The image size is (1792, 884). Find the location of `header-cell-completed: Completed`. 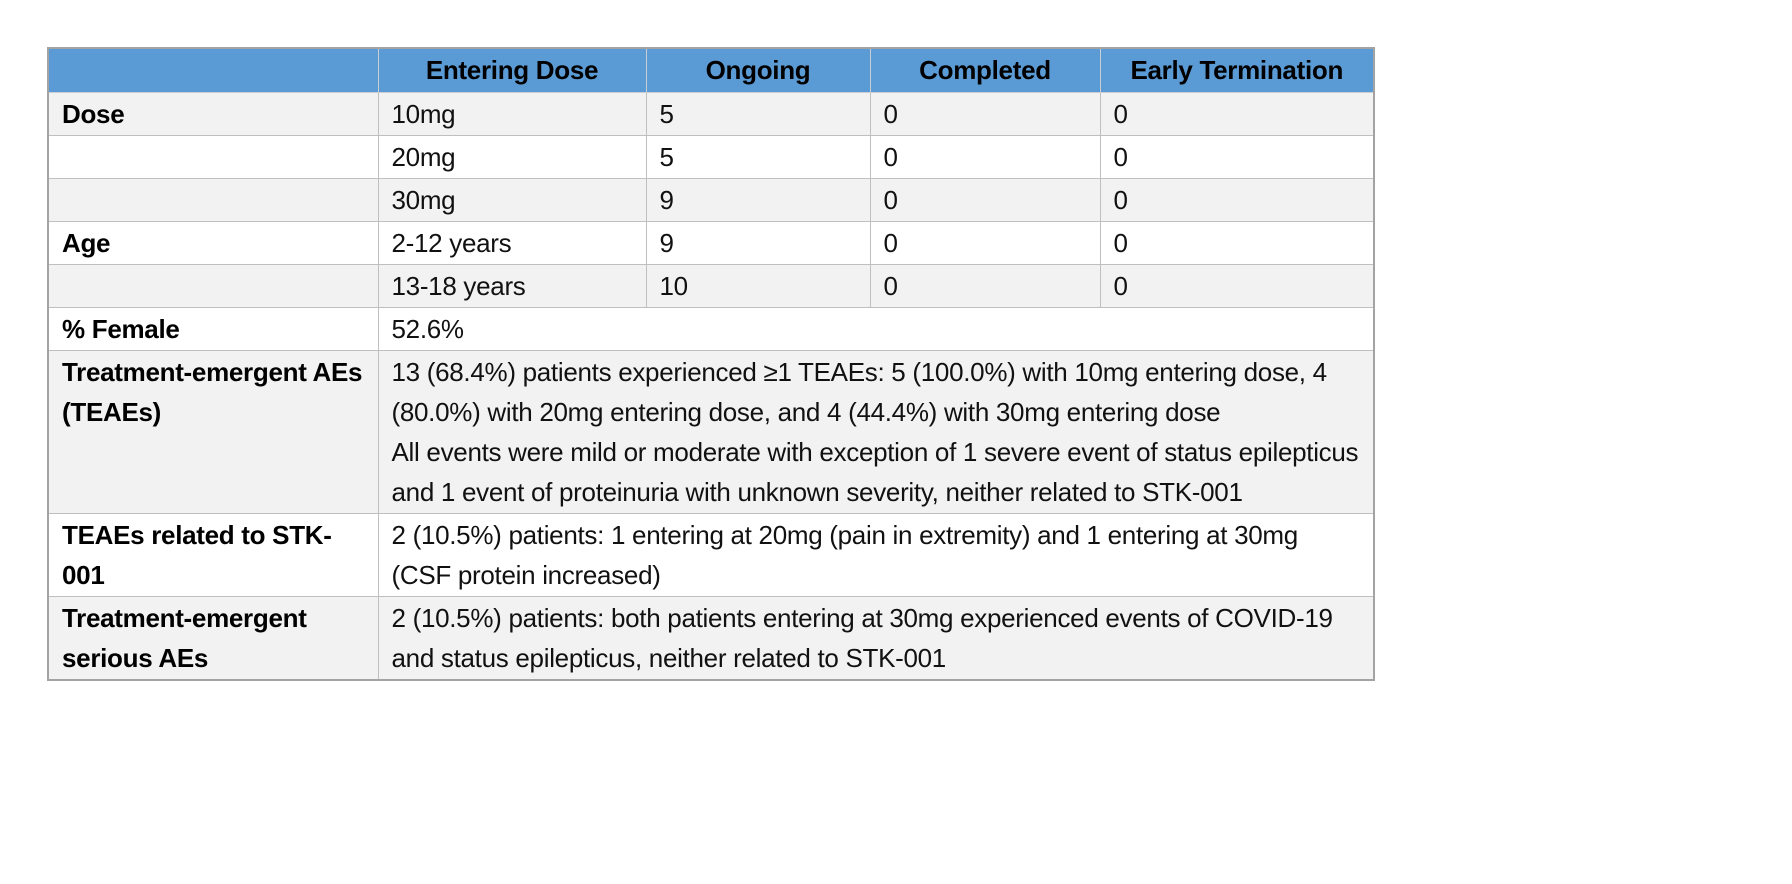

header-cell-completed: Completed is located at coordinates (985, 70).